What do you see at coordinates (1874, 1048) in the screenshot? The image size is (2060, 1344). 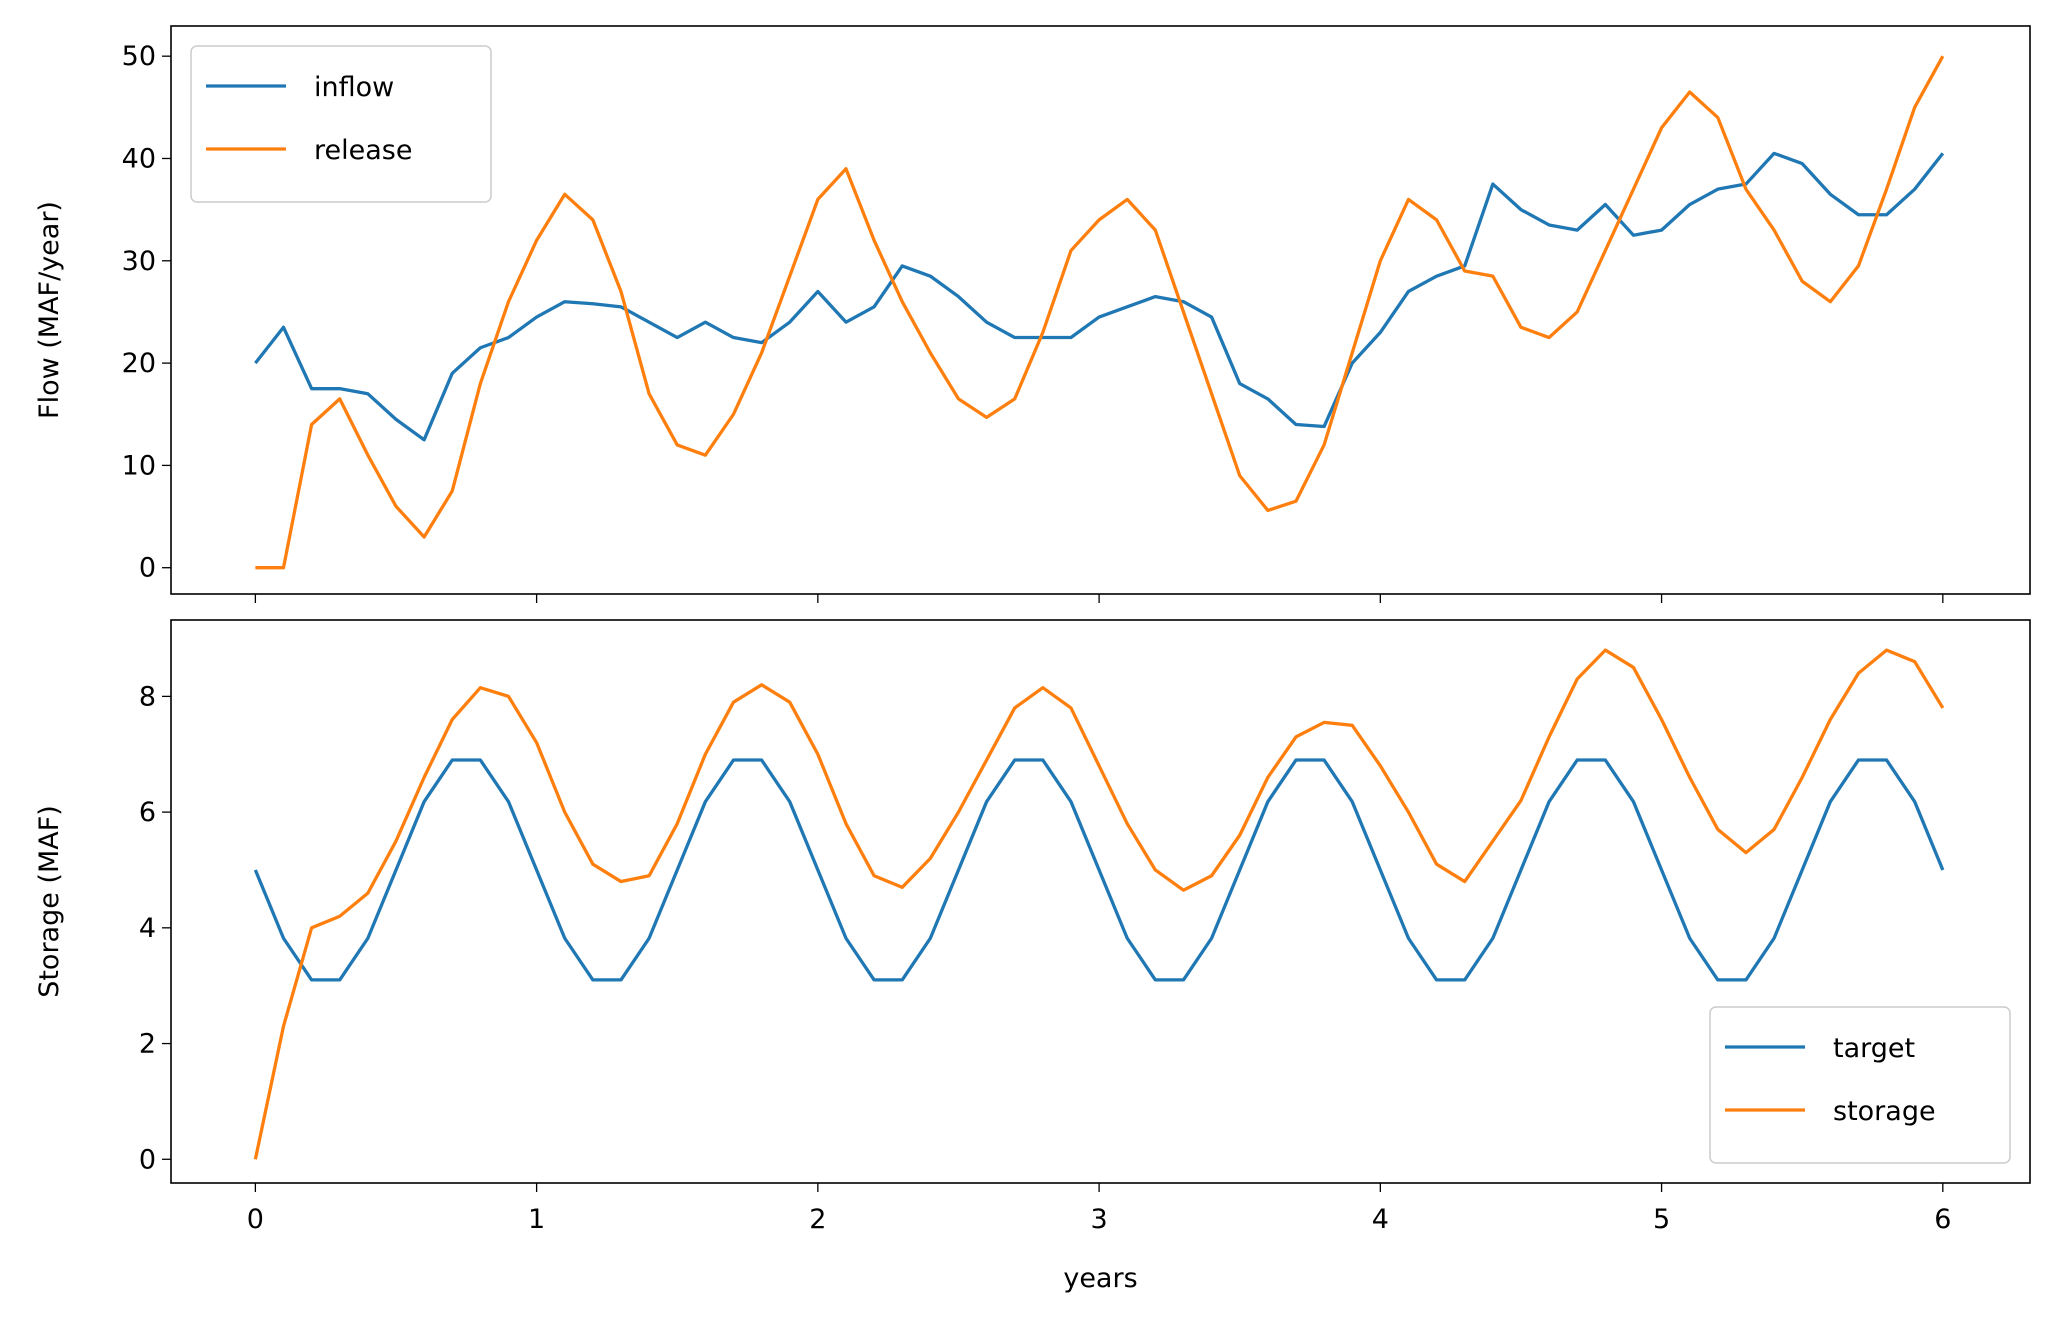 I see `legend-label: target` at bounding box center [1874, 1048].